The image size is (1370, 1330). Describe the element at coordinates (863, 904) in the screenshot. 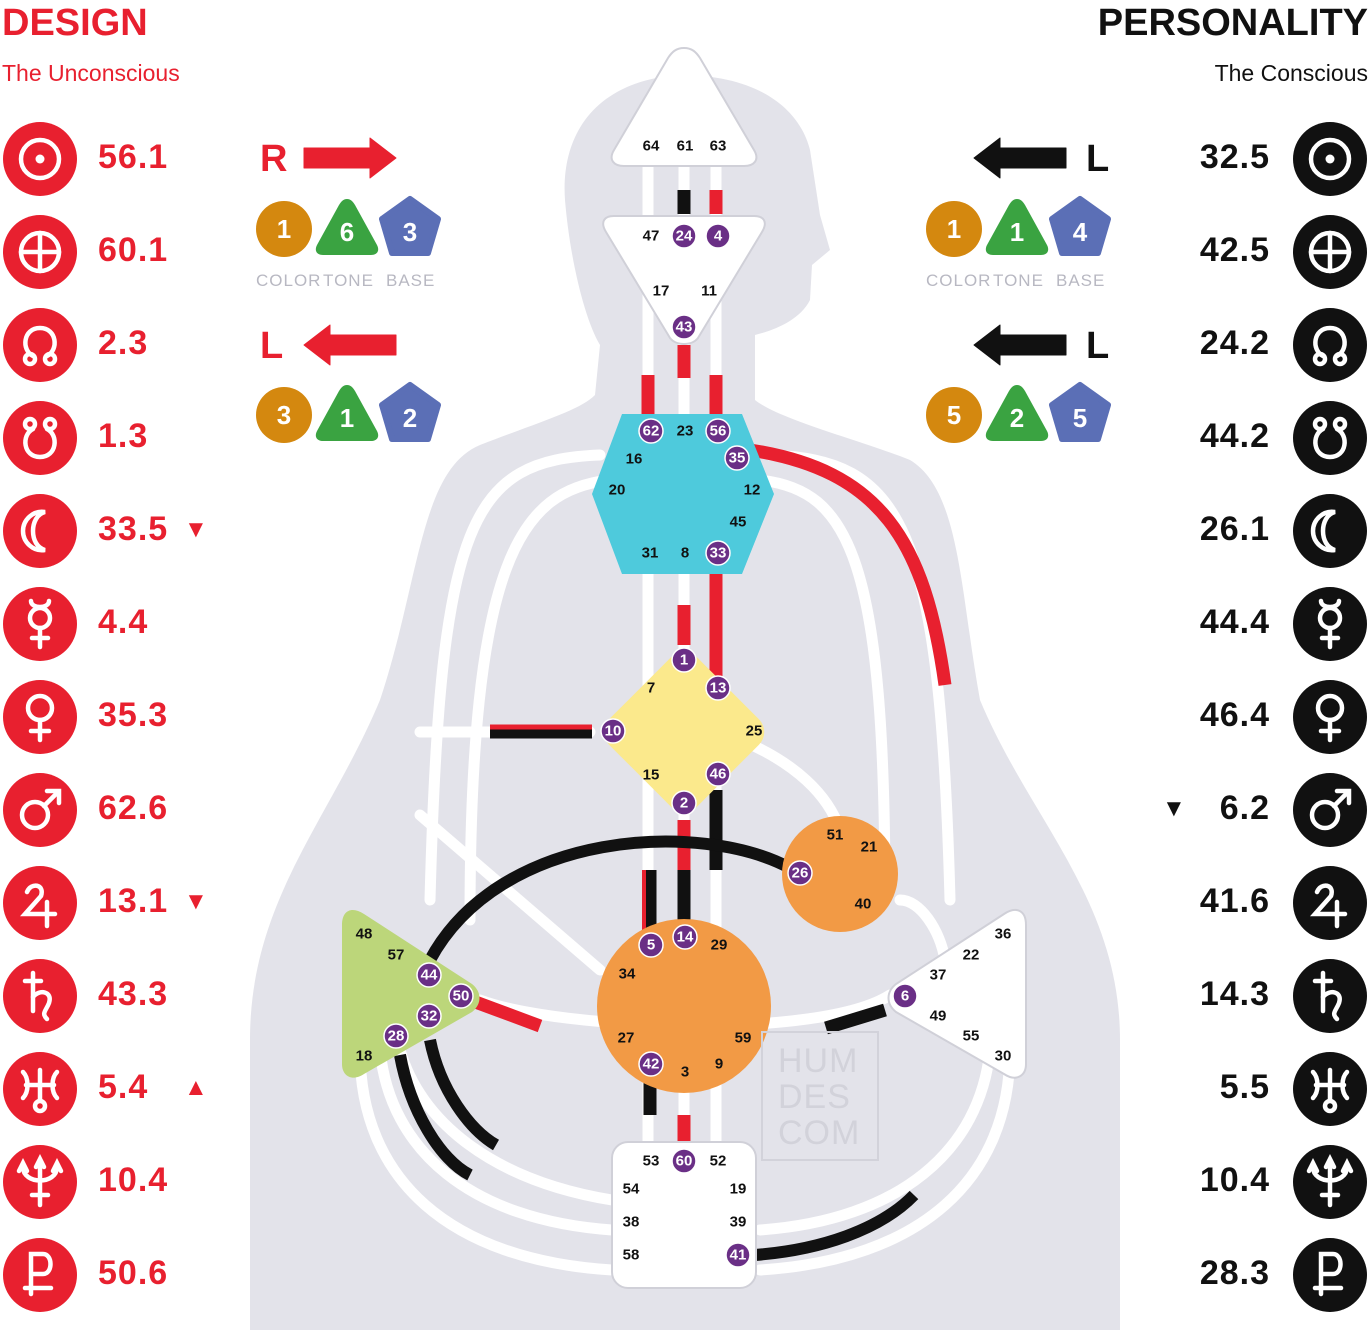

I see `gate-40: 40` at that location.